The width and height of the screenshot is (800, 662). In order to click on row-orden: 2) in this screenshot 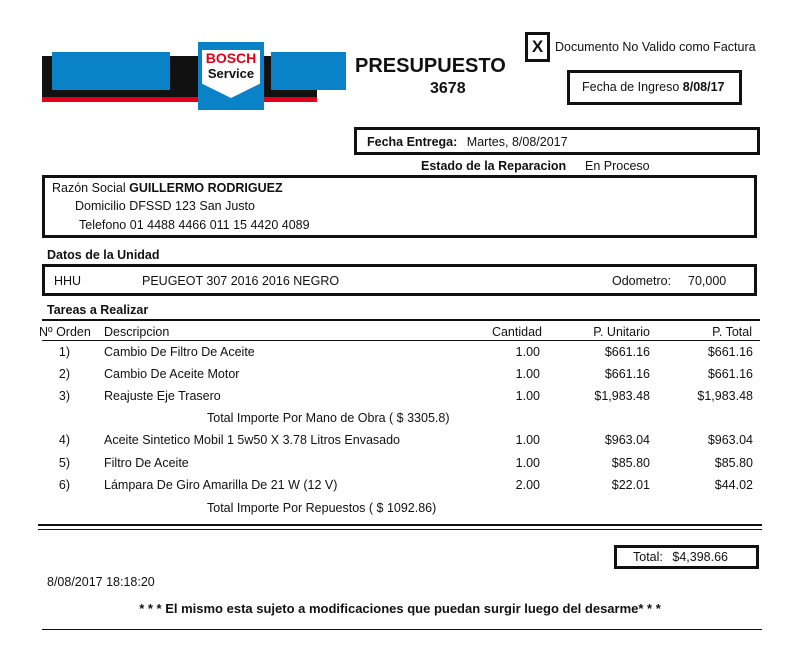, I will do `click(64, 374)`.